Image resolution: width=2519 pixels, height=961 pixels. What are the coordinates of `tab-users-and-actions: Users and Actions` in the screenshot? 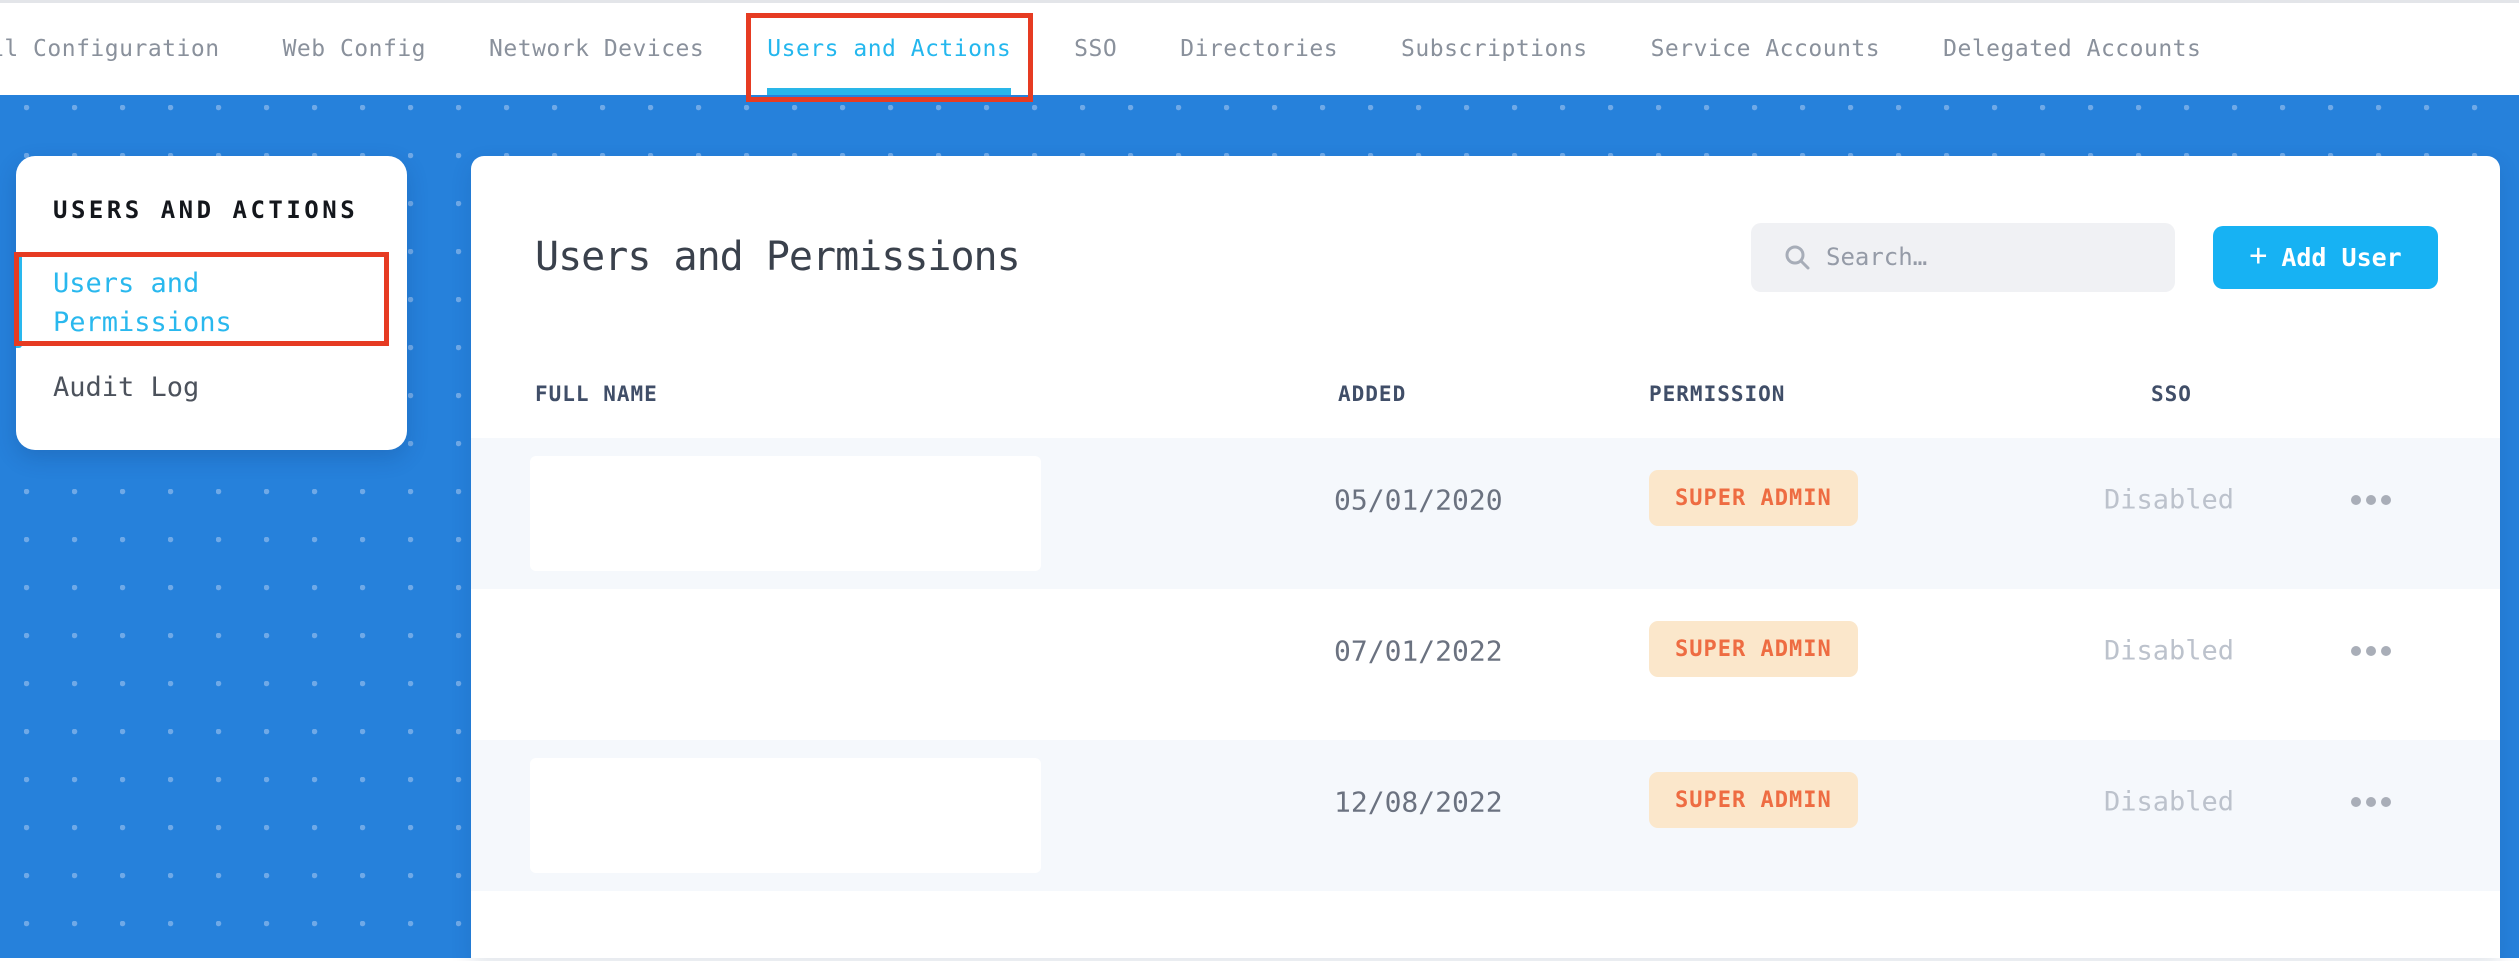 It's located at (890, 52).